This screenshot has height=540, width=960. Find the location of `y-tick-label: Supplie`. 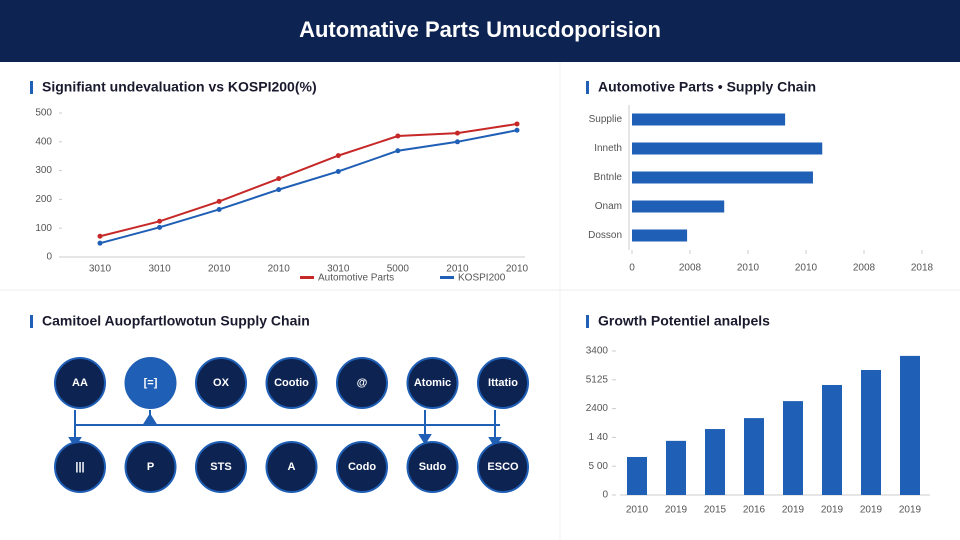

y-tick-label: Supplie is located at coordinates (606, 119).